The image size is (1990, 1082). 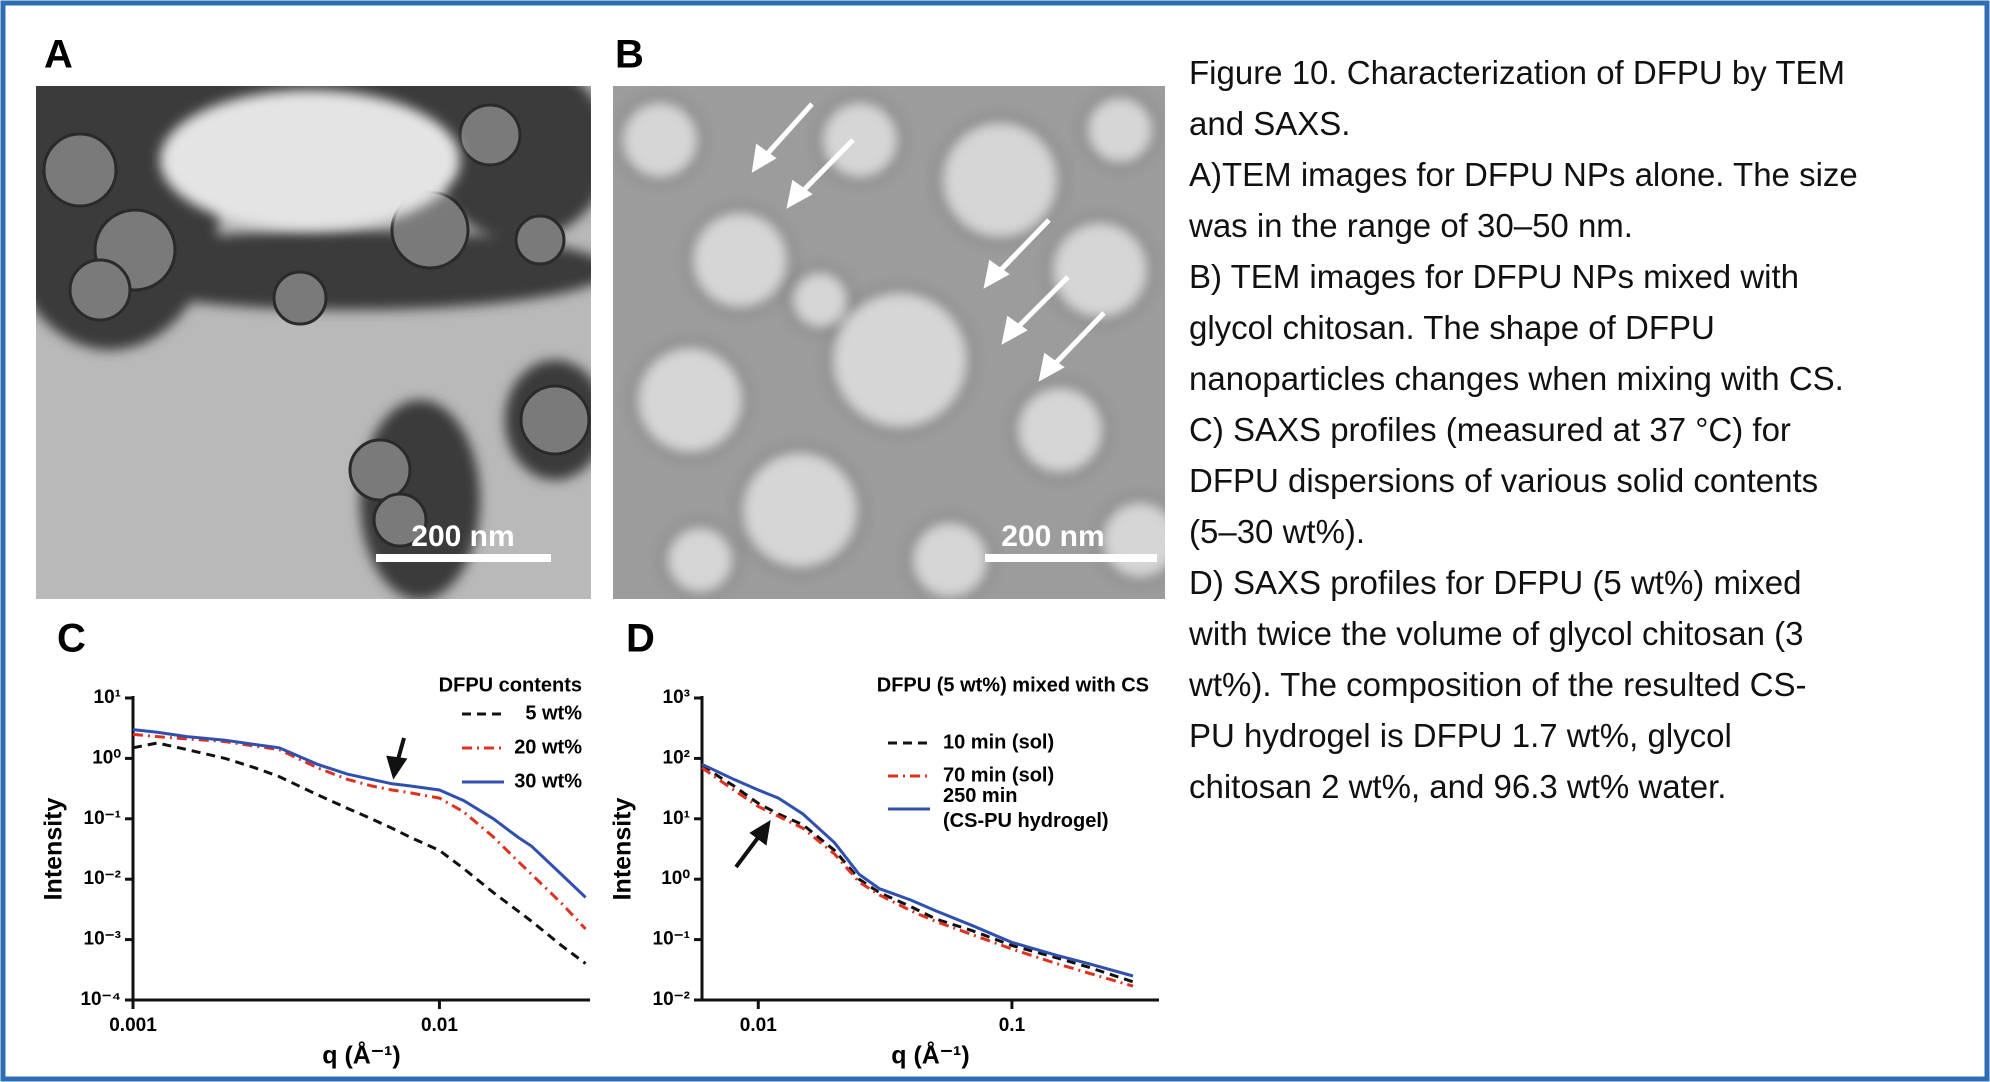 What do you see at coordinates (1026, 808) in the screenshot?
I see `legend-label: 250 min (CS-PU hydrogel)` at bounding box center [1026, 808].